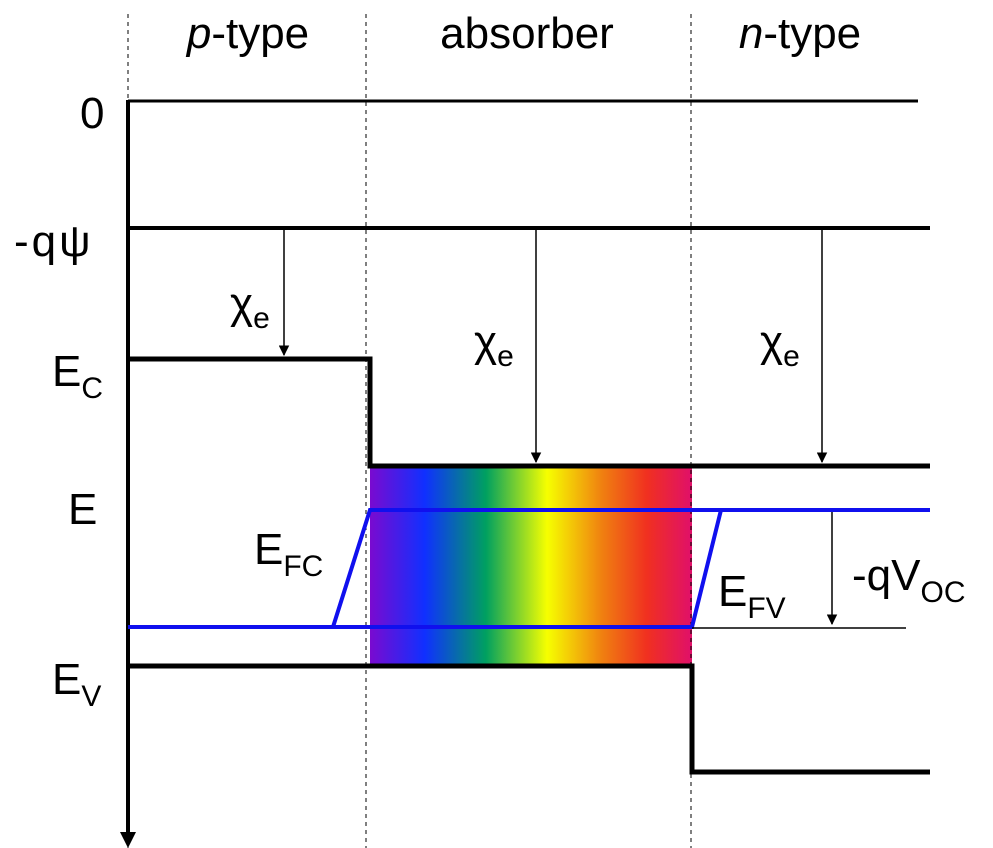 This screenshot has height=848, width=993. I want to click on quasi-fermi-hole, so click(425, 569).